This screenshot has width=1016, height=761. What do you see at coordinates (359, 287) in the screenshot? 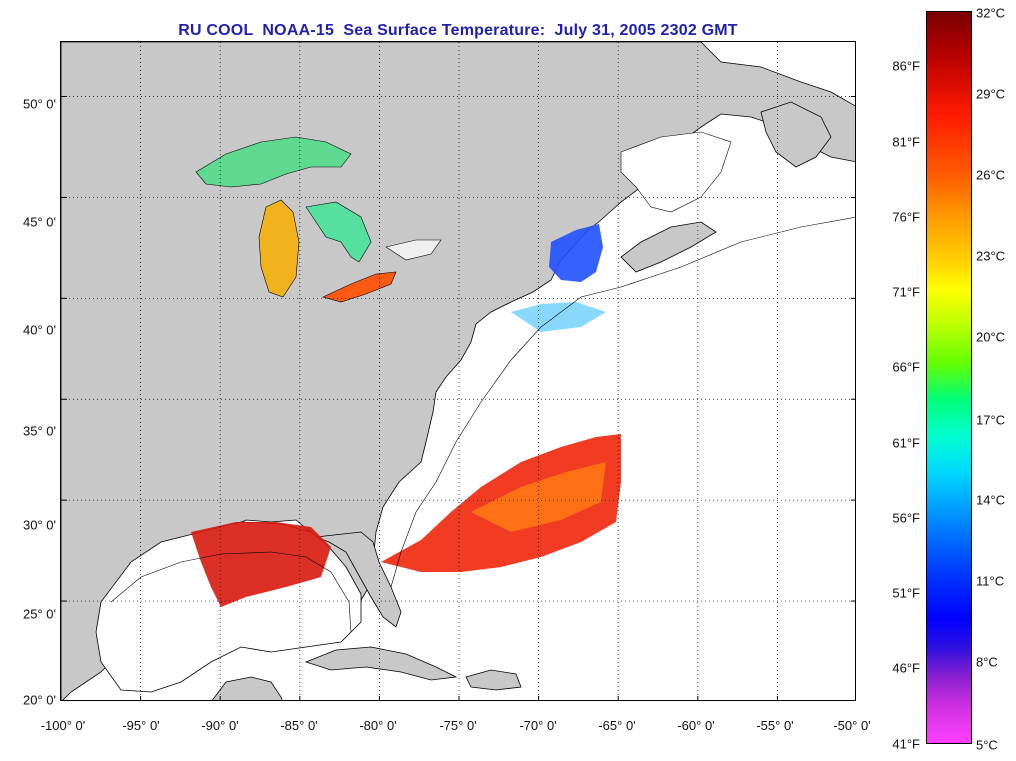
I see `lake-erie` at bounding box center [359, 287].